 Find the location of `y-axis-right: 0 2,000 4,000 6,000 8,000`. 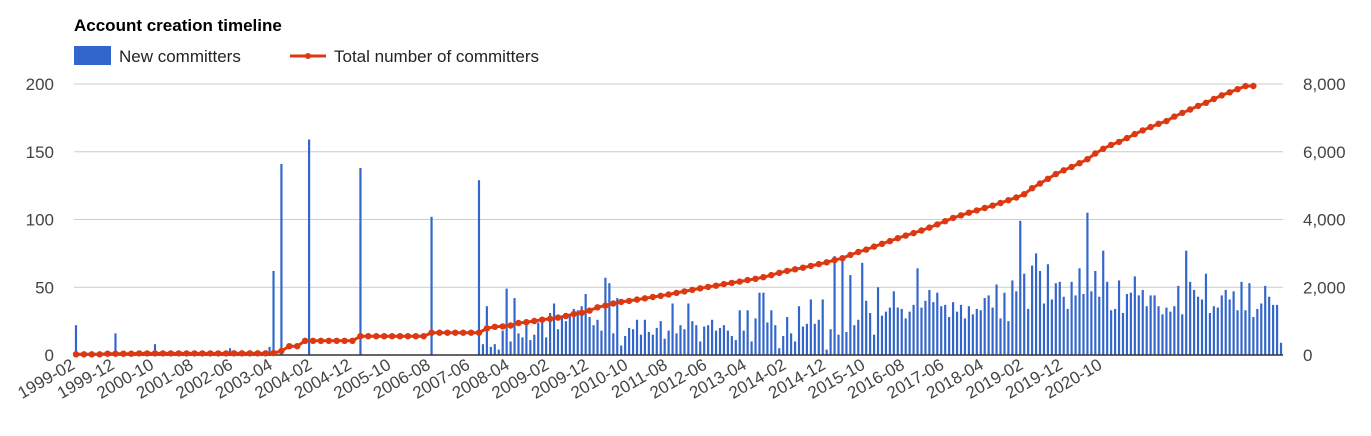

y-axis-right: 0 2,000 4,000 6,000 8,000 is located at coordinates (1324, 220).